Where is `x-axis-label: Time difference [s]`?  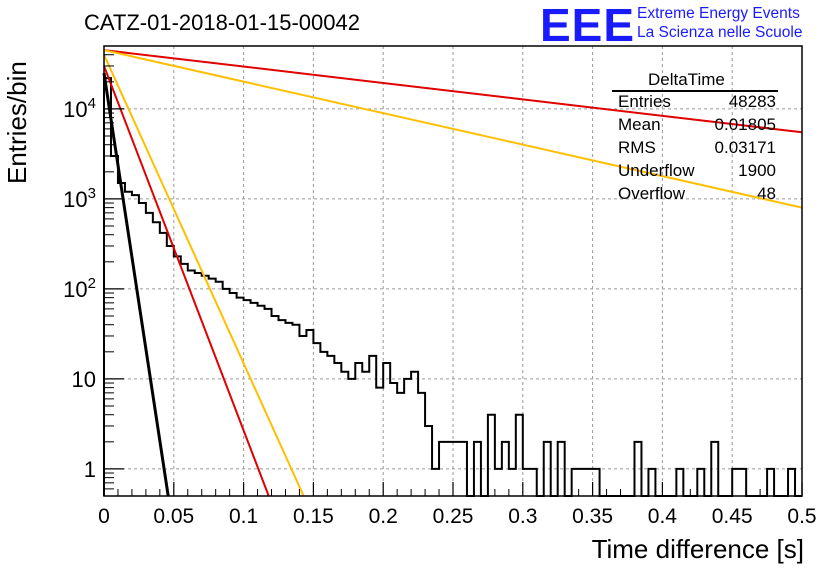
x-axis-label: Time difference [s] is located at coordinates (697, 549).